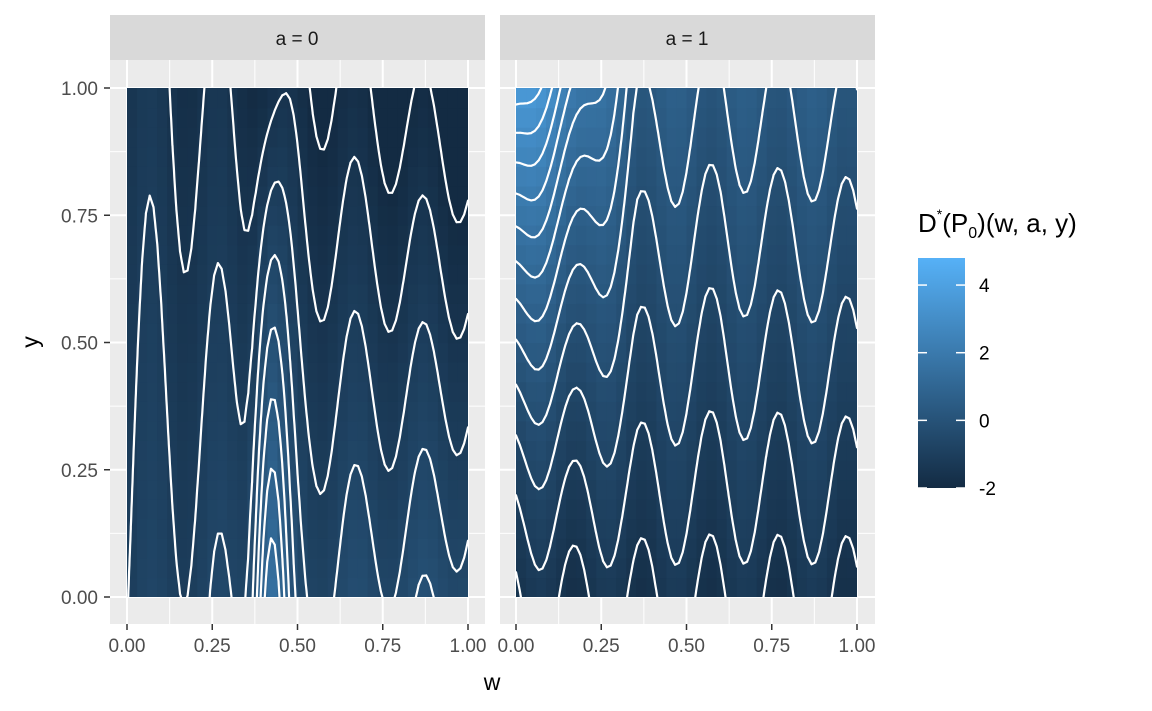 The width and height of the screenshot is (1152, 711). What do you see at coordinates (940, 214) in the screenshot?
I see `legend-title-star: *` at bounding box center [940, 214].